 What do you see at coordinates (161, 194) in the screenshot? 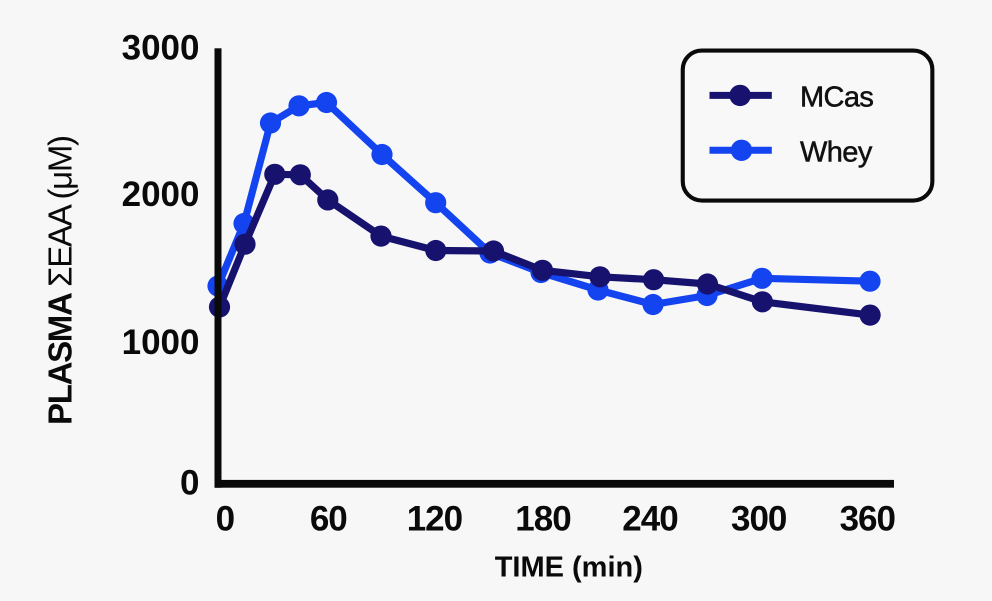
I see `svg-text: 2000` at bounding box center [161, 194].